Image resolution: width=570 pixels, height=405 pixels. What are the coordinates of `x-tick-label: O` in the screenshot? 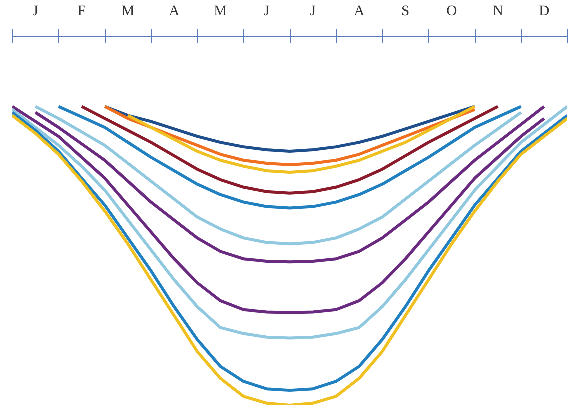 It's located at (452, 12).